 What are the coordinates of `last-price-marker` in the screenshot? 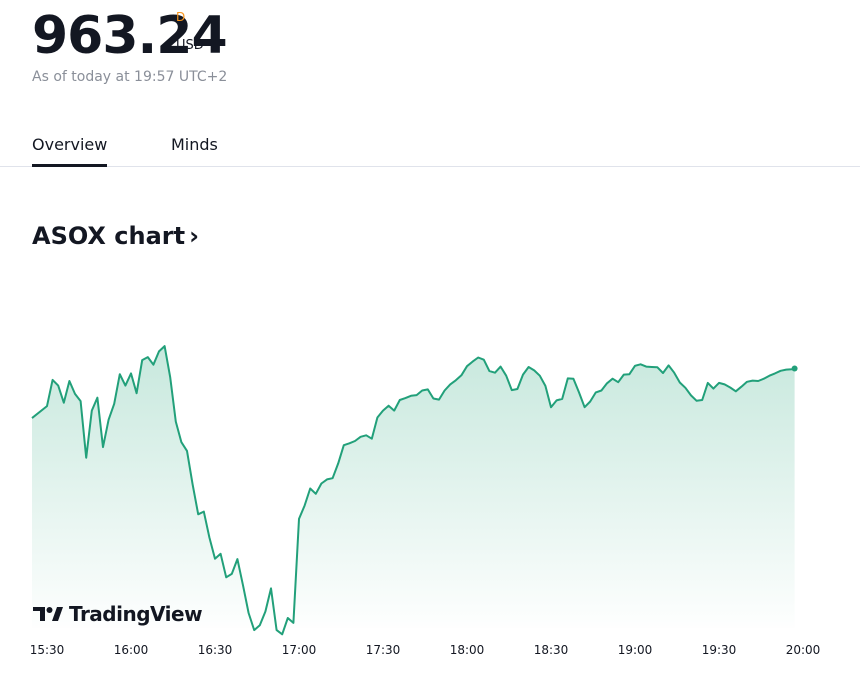 It's located at (794, 368).